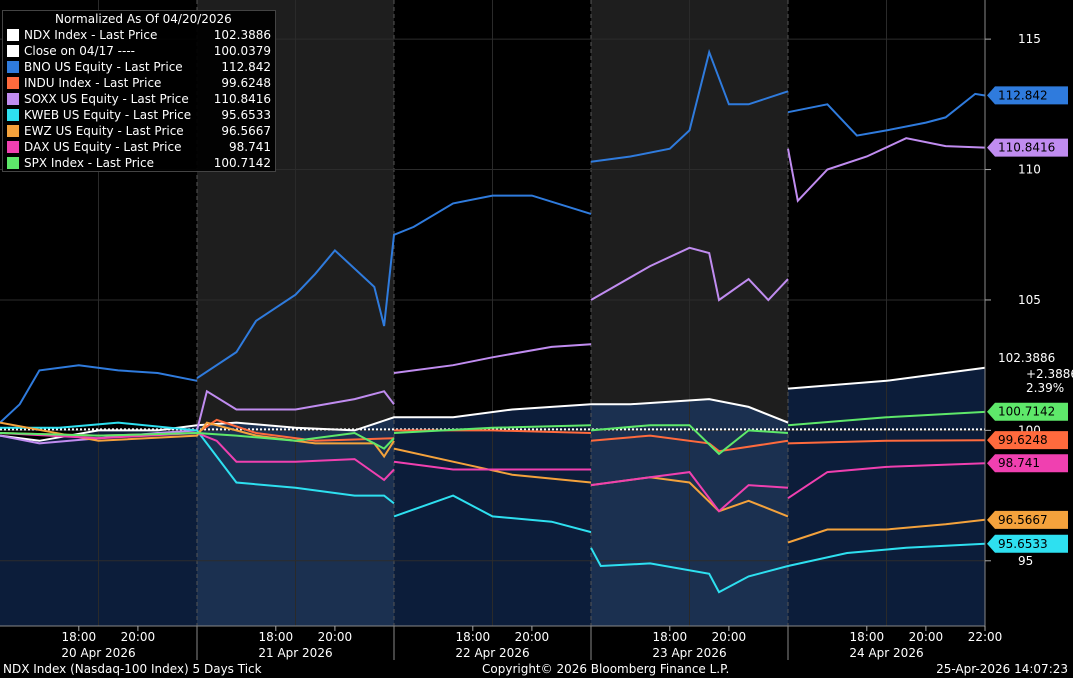 The image size is (1073, 678). Describe the element at coordinates (1023, 544) in the screenshot. I see `value-tag-5: 95.6533` at that location.